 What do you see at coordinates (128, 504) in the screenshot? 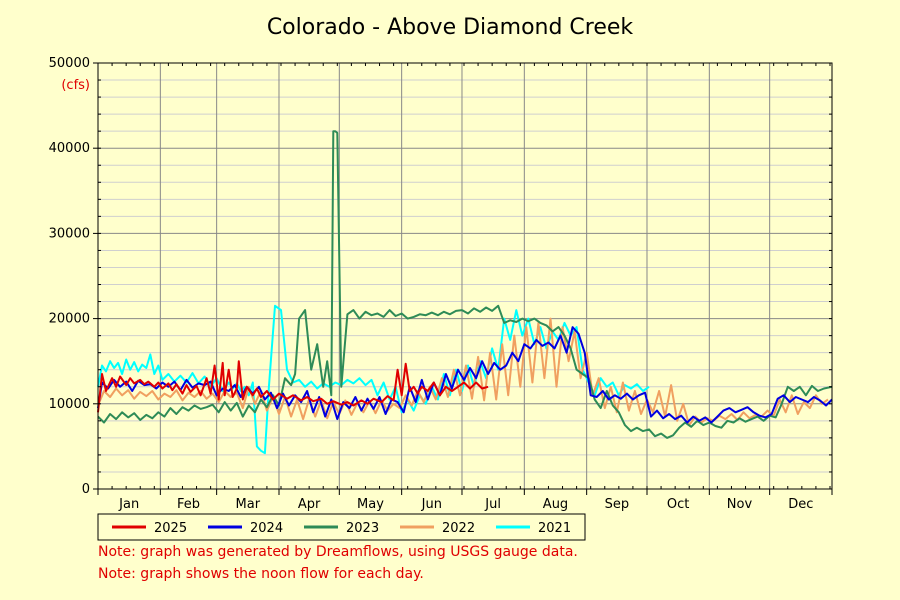
I see `x-tick-label-jan: Jan` at bounding box center [128, 504].